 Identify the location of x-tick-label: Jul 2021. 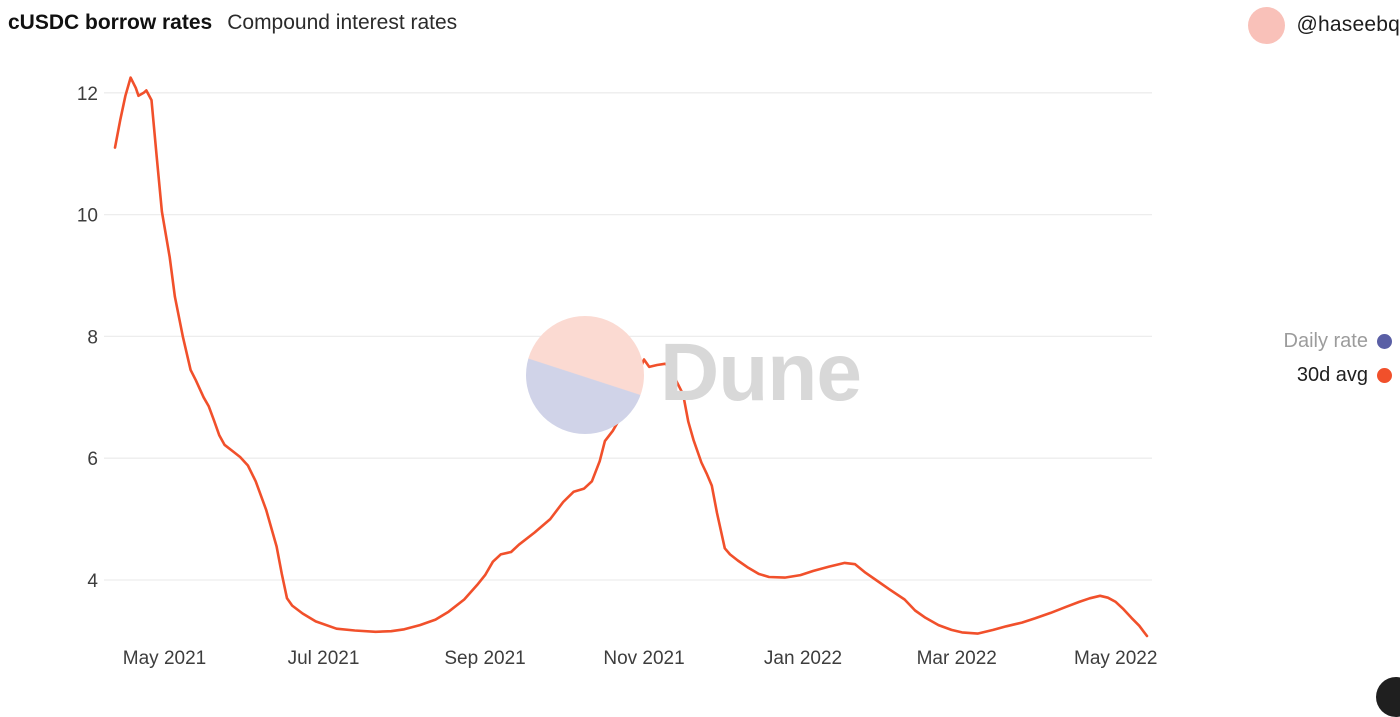
(324, 658).